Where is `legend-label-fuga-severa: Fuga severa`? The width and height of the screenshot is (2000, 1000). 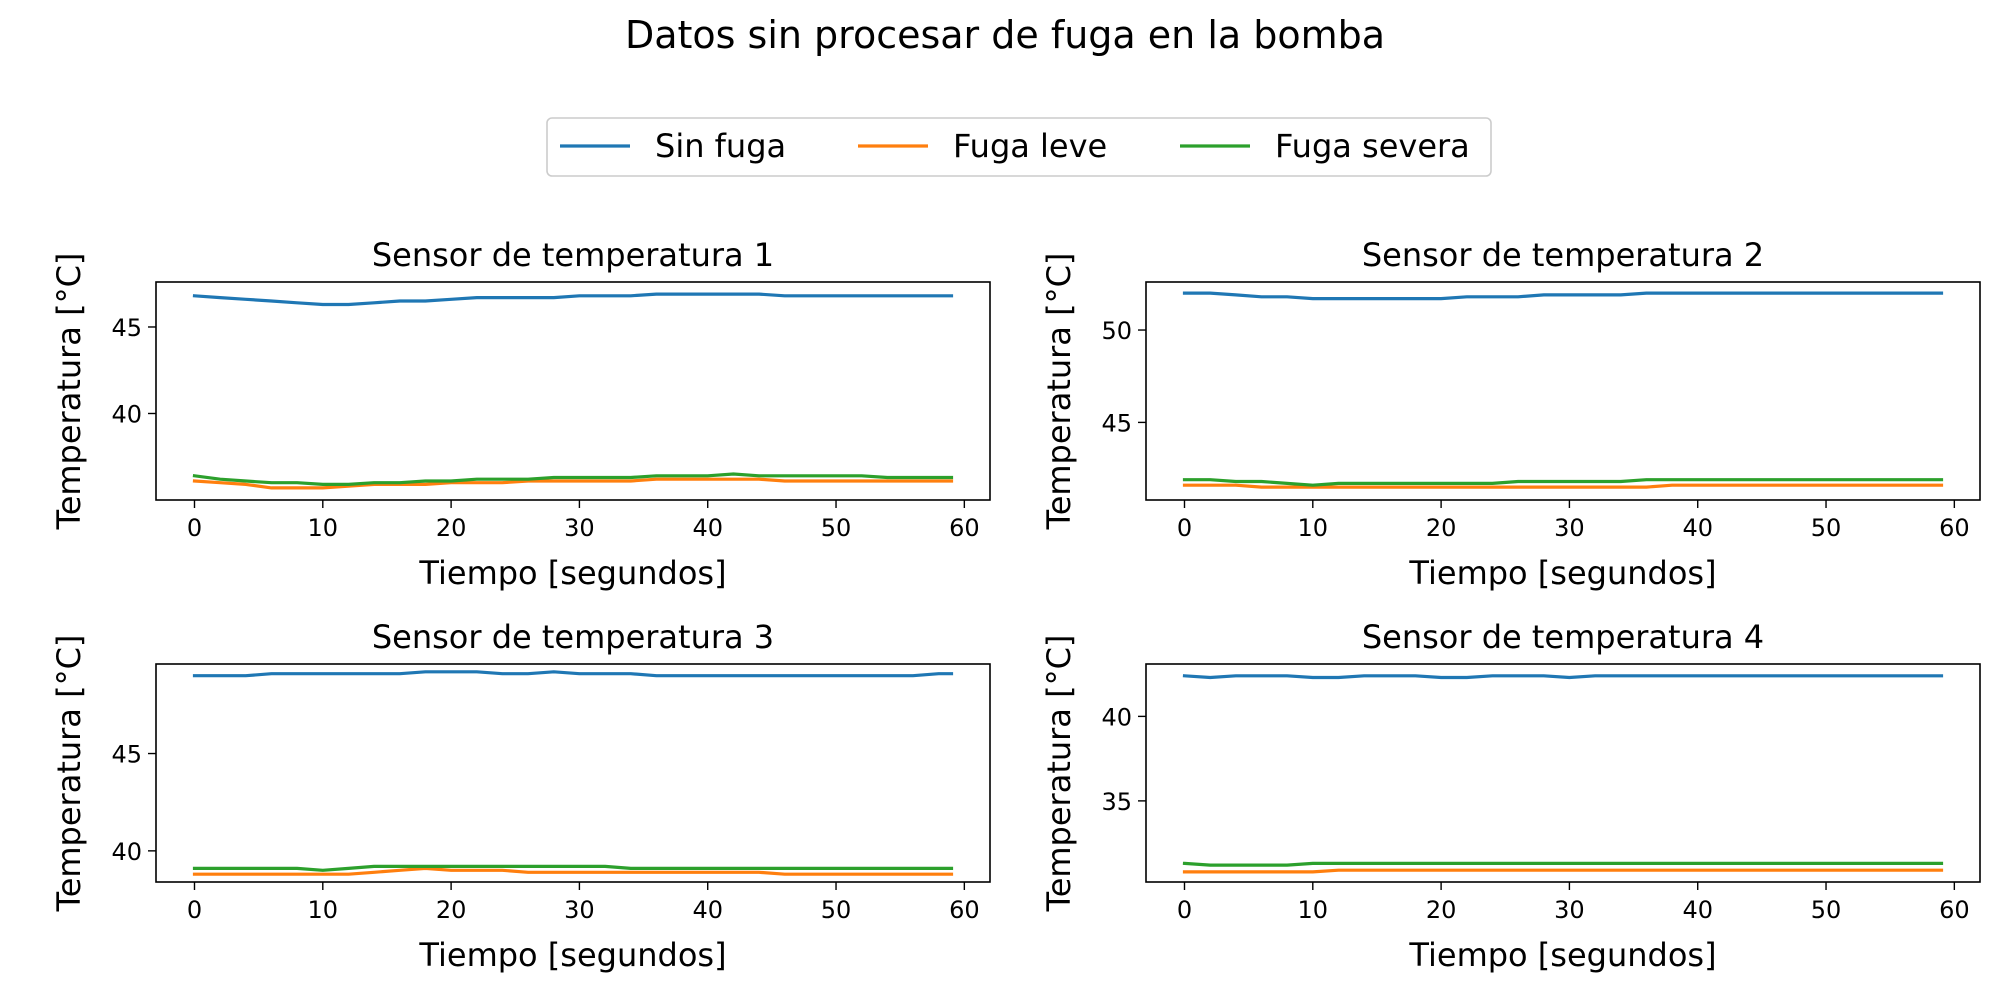
legend-label-fuga-severa: Fuga severa is located at coordinates (1372, 146).